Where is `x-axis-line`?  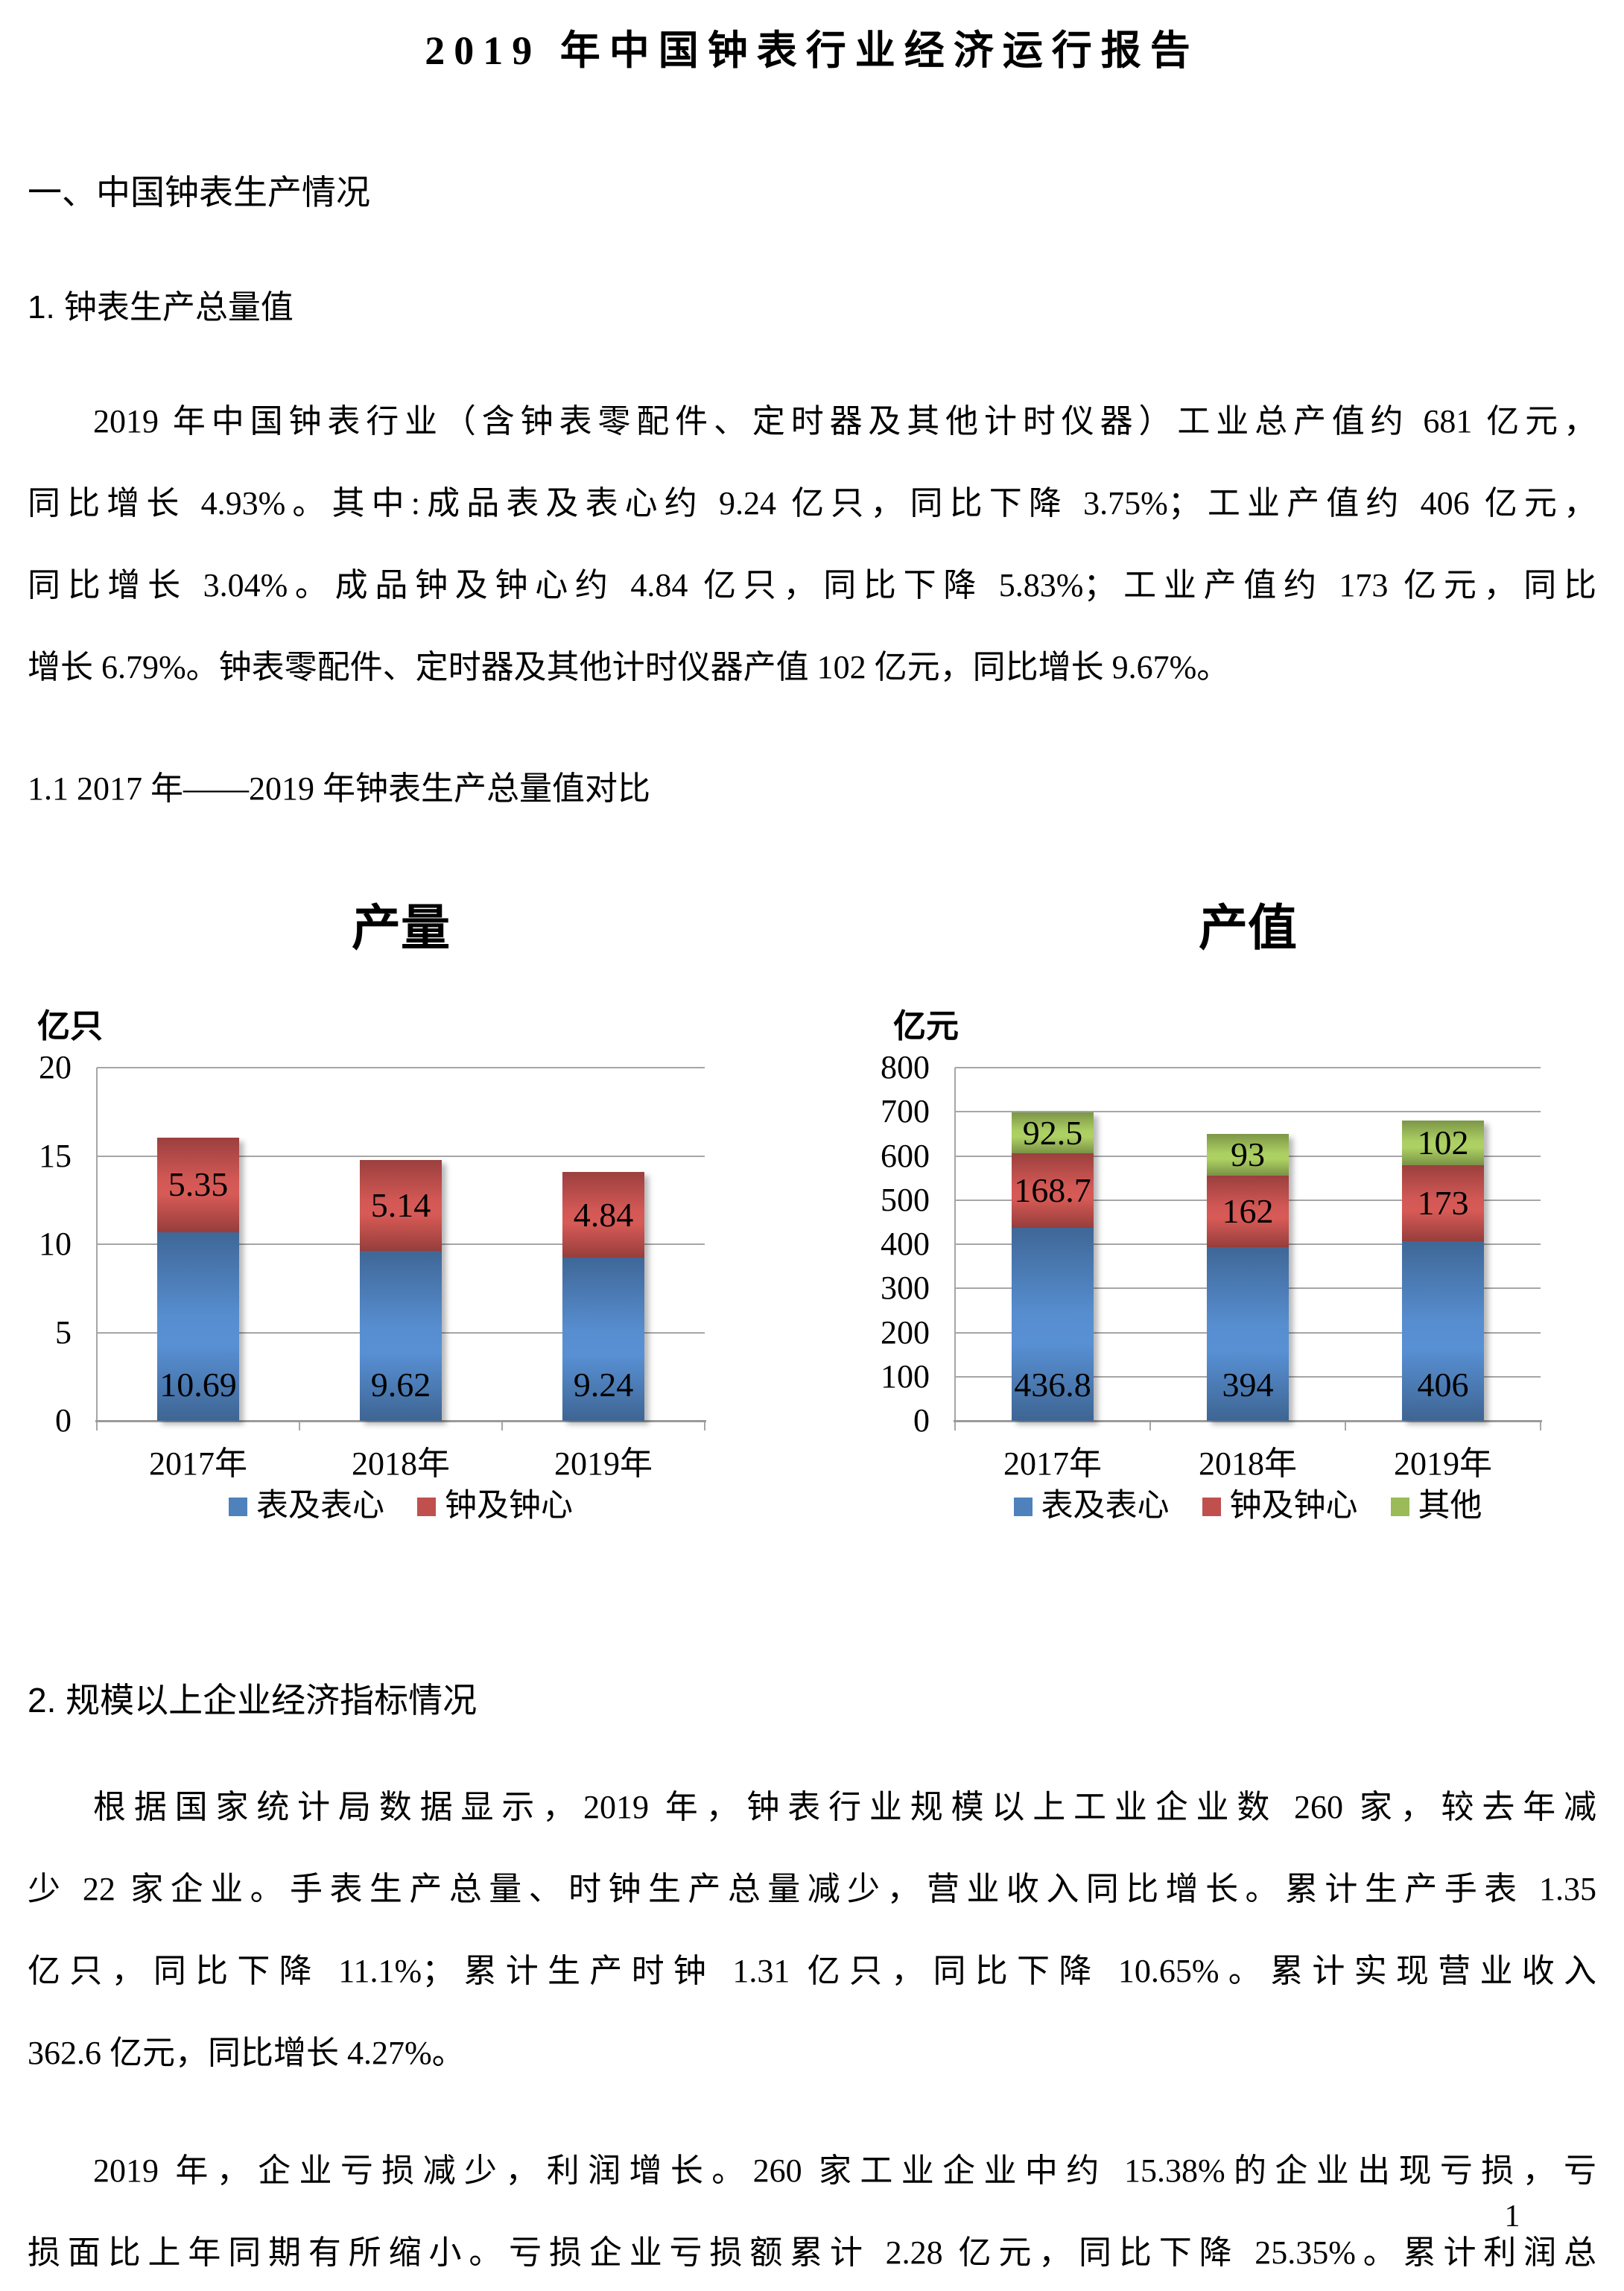
x-axis-line is located at coordinates (401, 1421).